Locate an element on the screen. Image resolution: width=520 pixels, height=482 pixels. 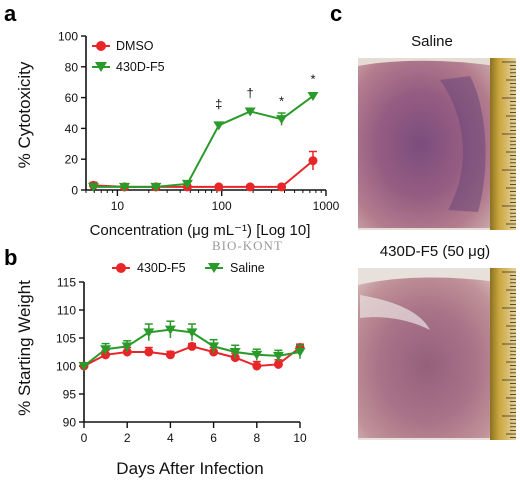
x-tick-label: 100 is located at coordinates (222, 206).